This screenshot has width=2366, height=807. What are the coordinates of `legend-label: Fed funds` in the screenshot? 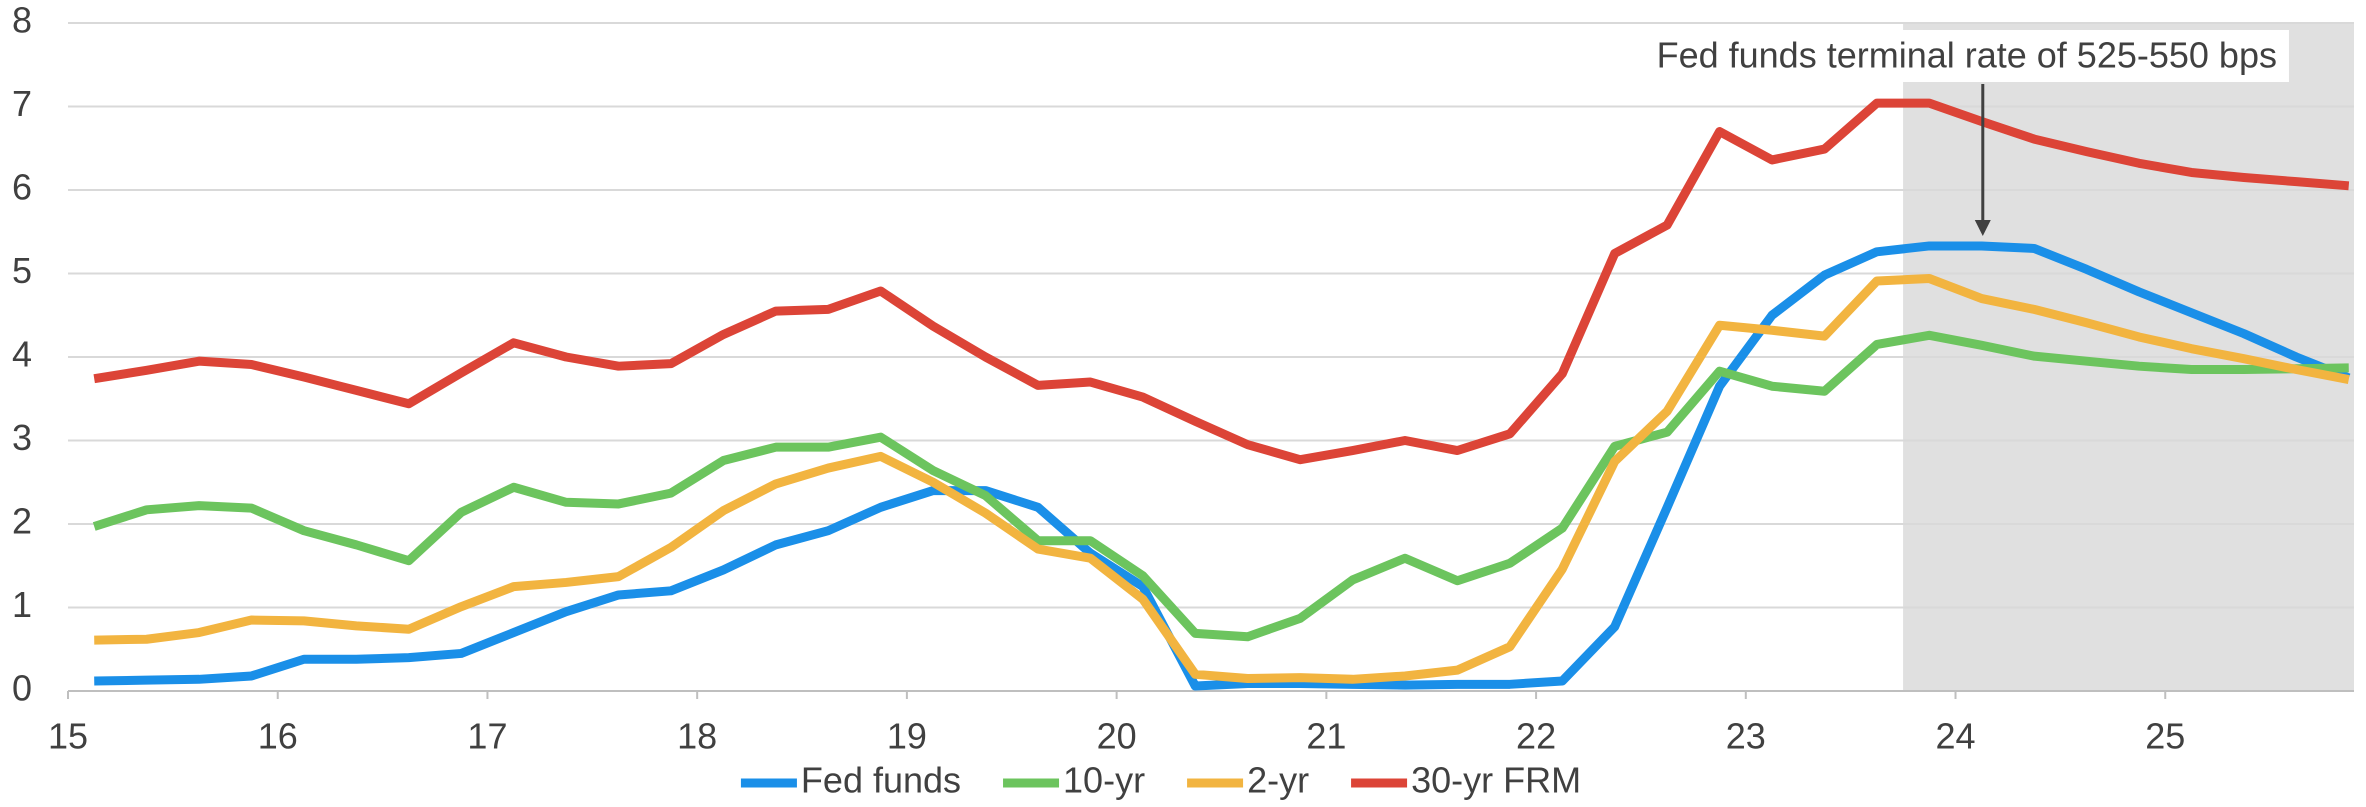 It's located at (881, 780).